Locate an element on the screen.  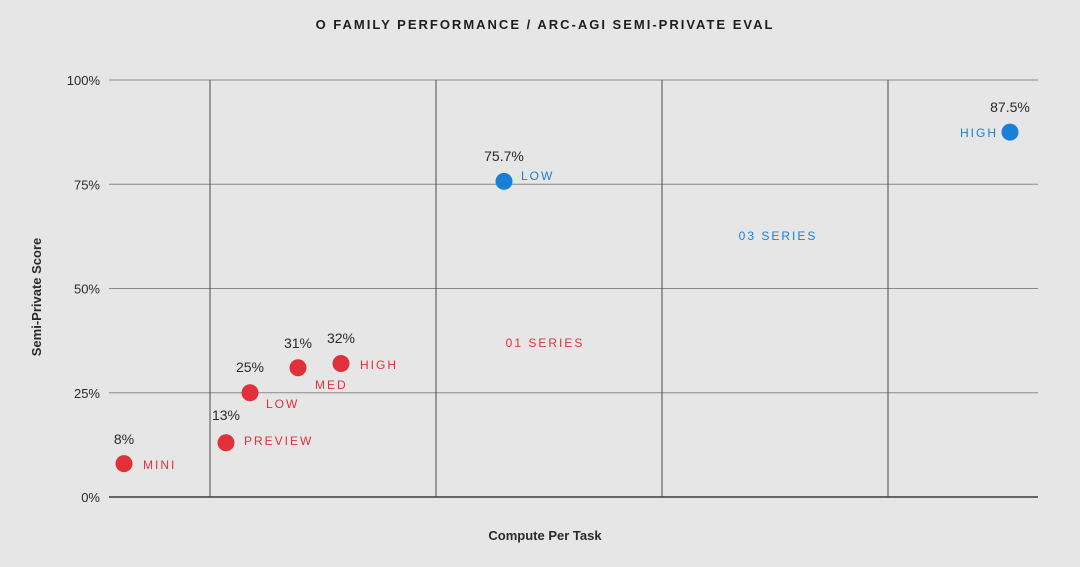
data-value-label: 75.7% is located at coordinates (504, 156).